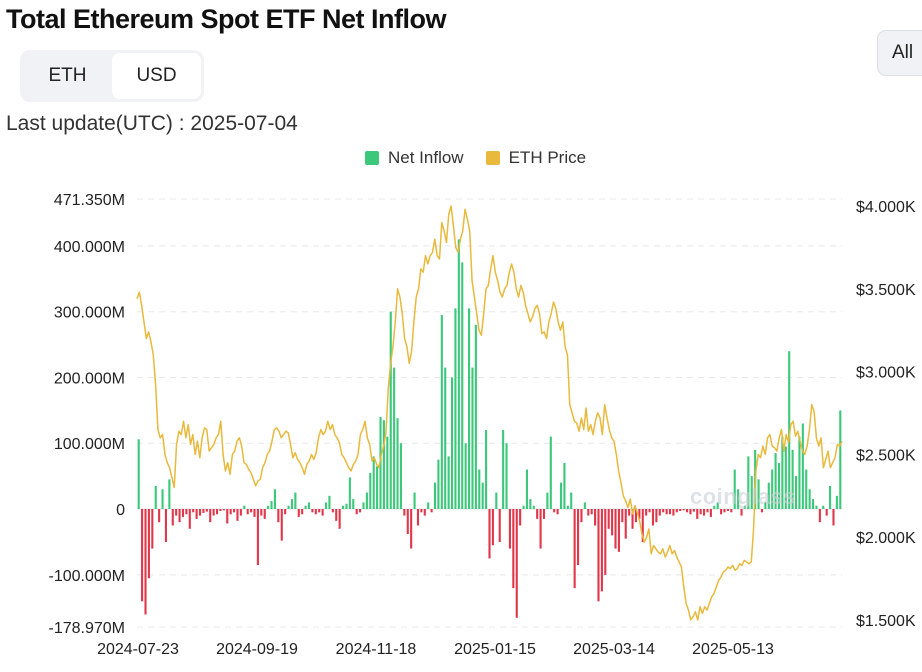 Image resolution: width=922 pixels, height=672 pixels. I want to click on y-right-tick-label: $3.000K, so click(886, 373).